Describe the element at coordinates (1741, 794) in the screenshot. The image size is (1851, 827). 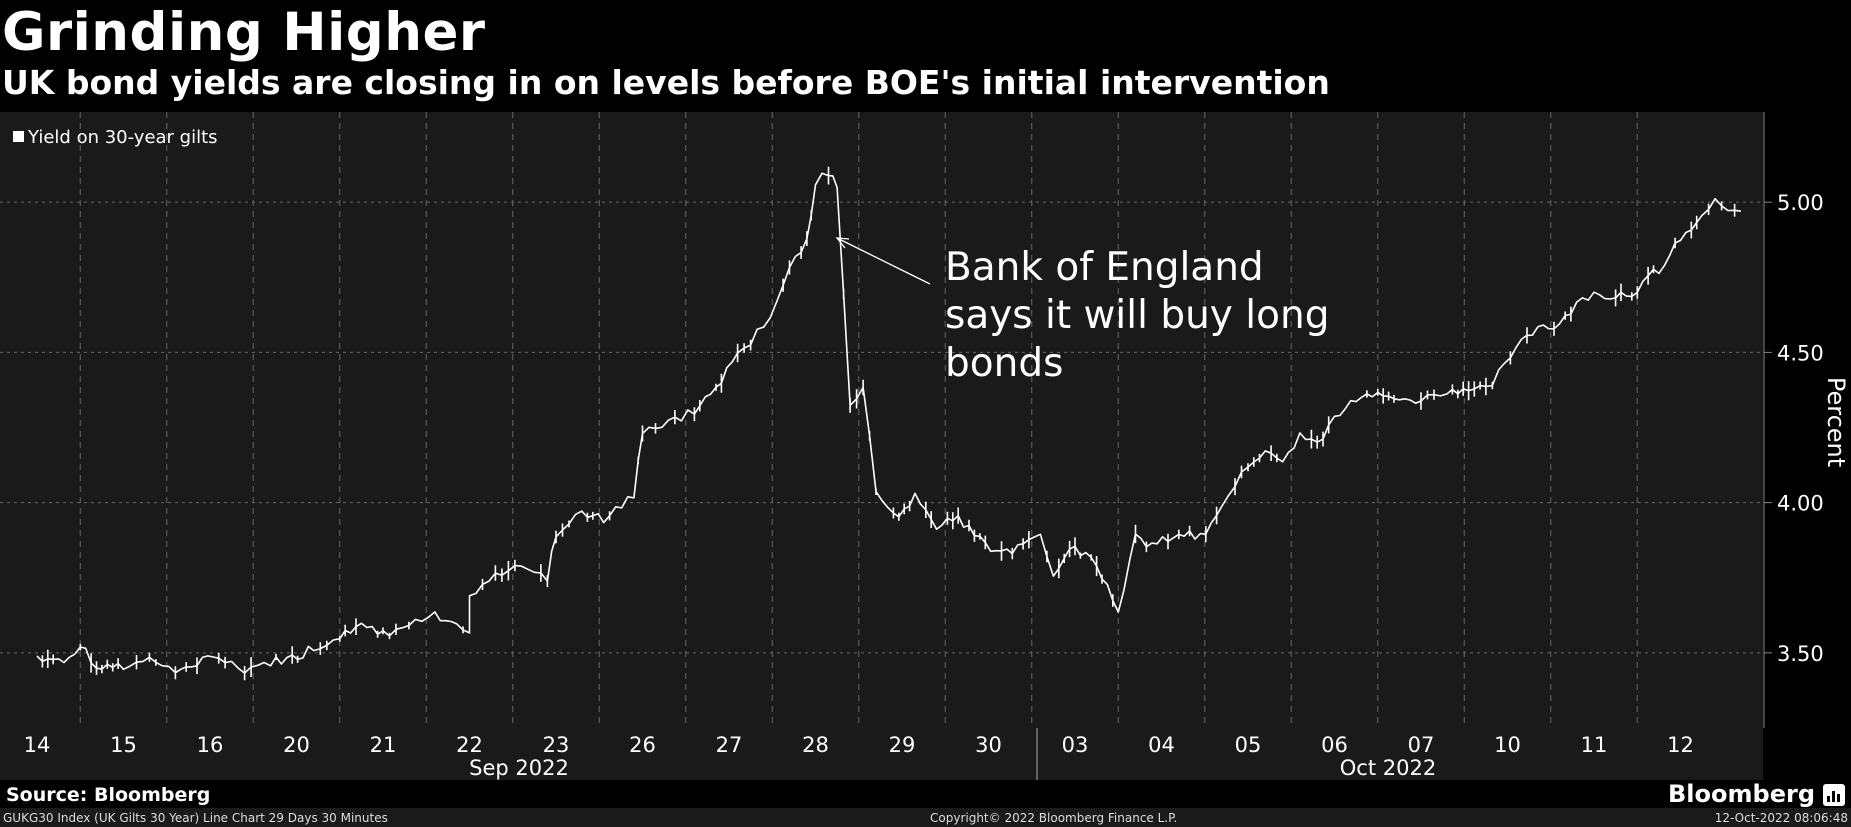
I see `bloomberg-logo: Bloomberg` at that location.